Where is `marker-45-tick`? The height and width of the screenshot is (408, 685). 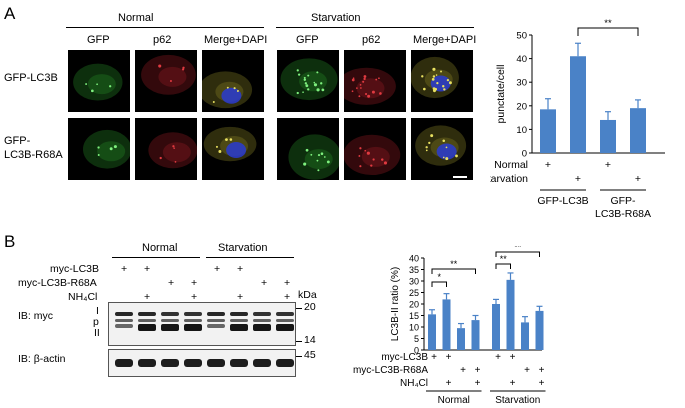
marker-45-tick is located at coordinates (298, 356).